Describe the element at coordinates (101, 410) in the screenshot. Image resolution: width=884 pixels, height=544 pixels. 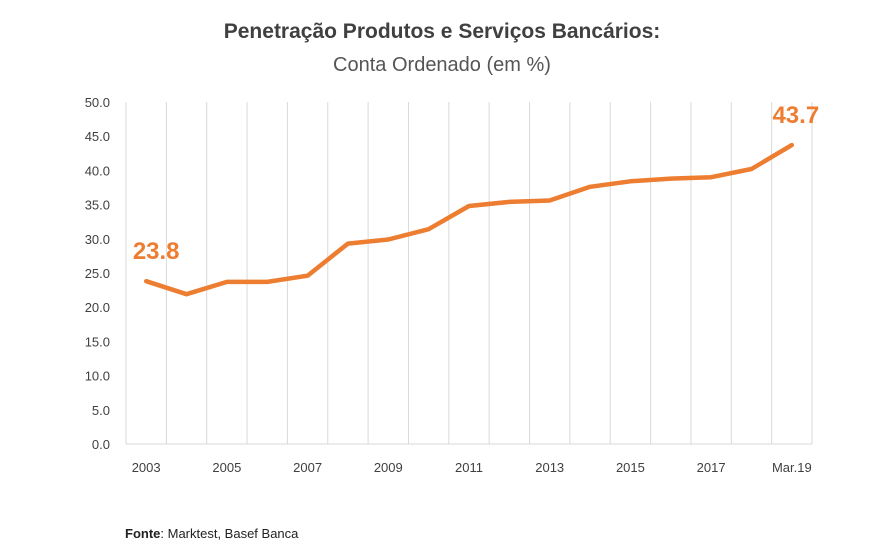
I see `y-tick-label: 5.0` at that location.